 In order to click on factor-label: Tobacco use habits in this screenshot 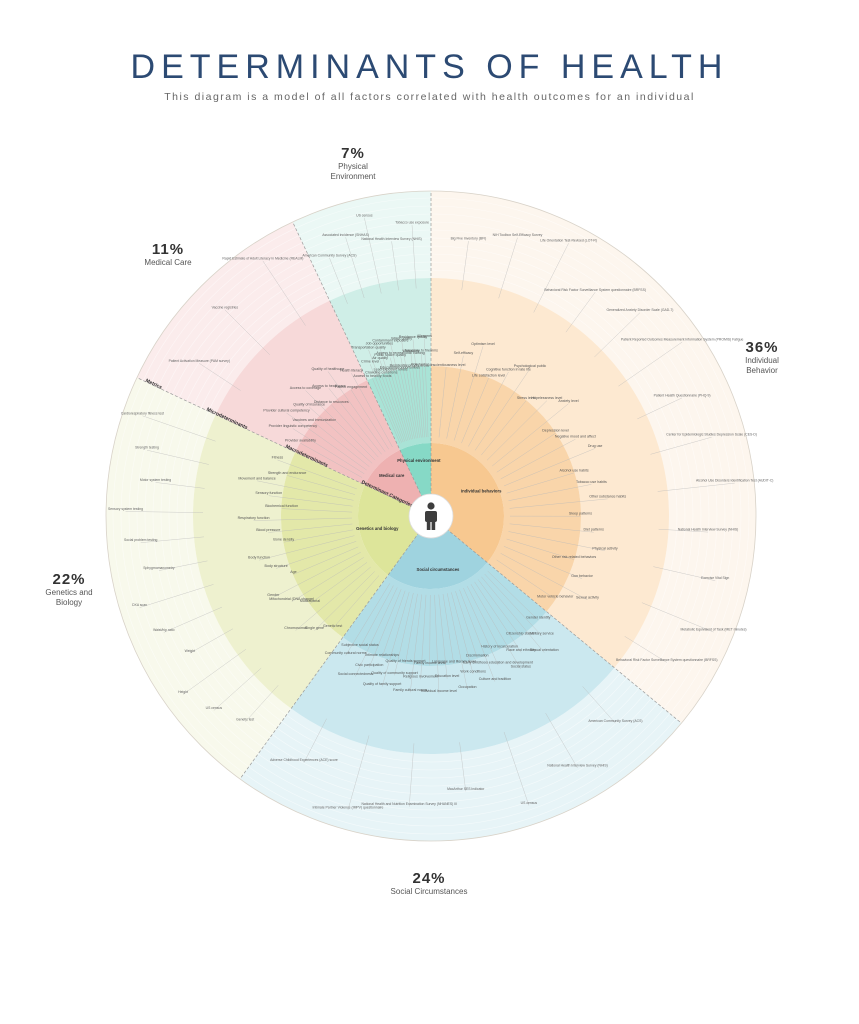, I will do `click(591, 482)`.